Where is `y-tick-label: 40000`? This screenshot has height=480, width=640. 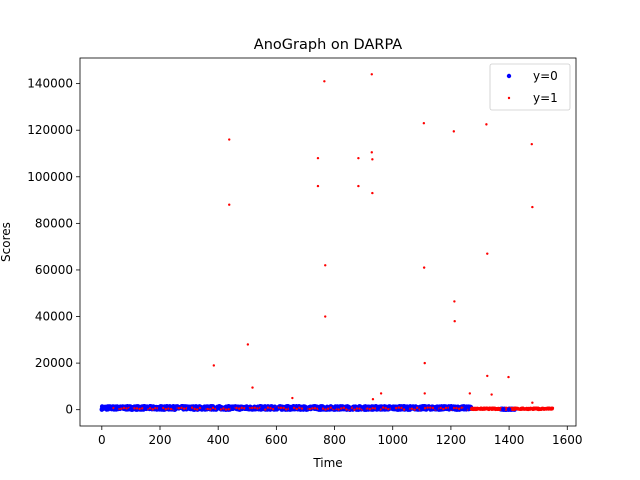
y-tick-label: 40000 is located at coordinates (54, 317).